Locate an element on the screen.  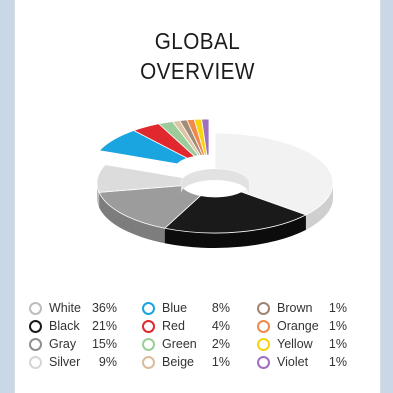
legend-label: Yellow is located at coordinates (295, 344).